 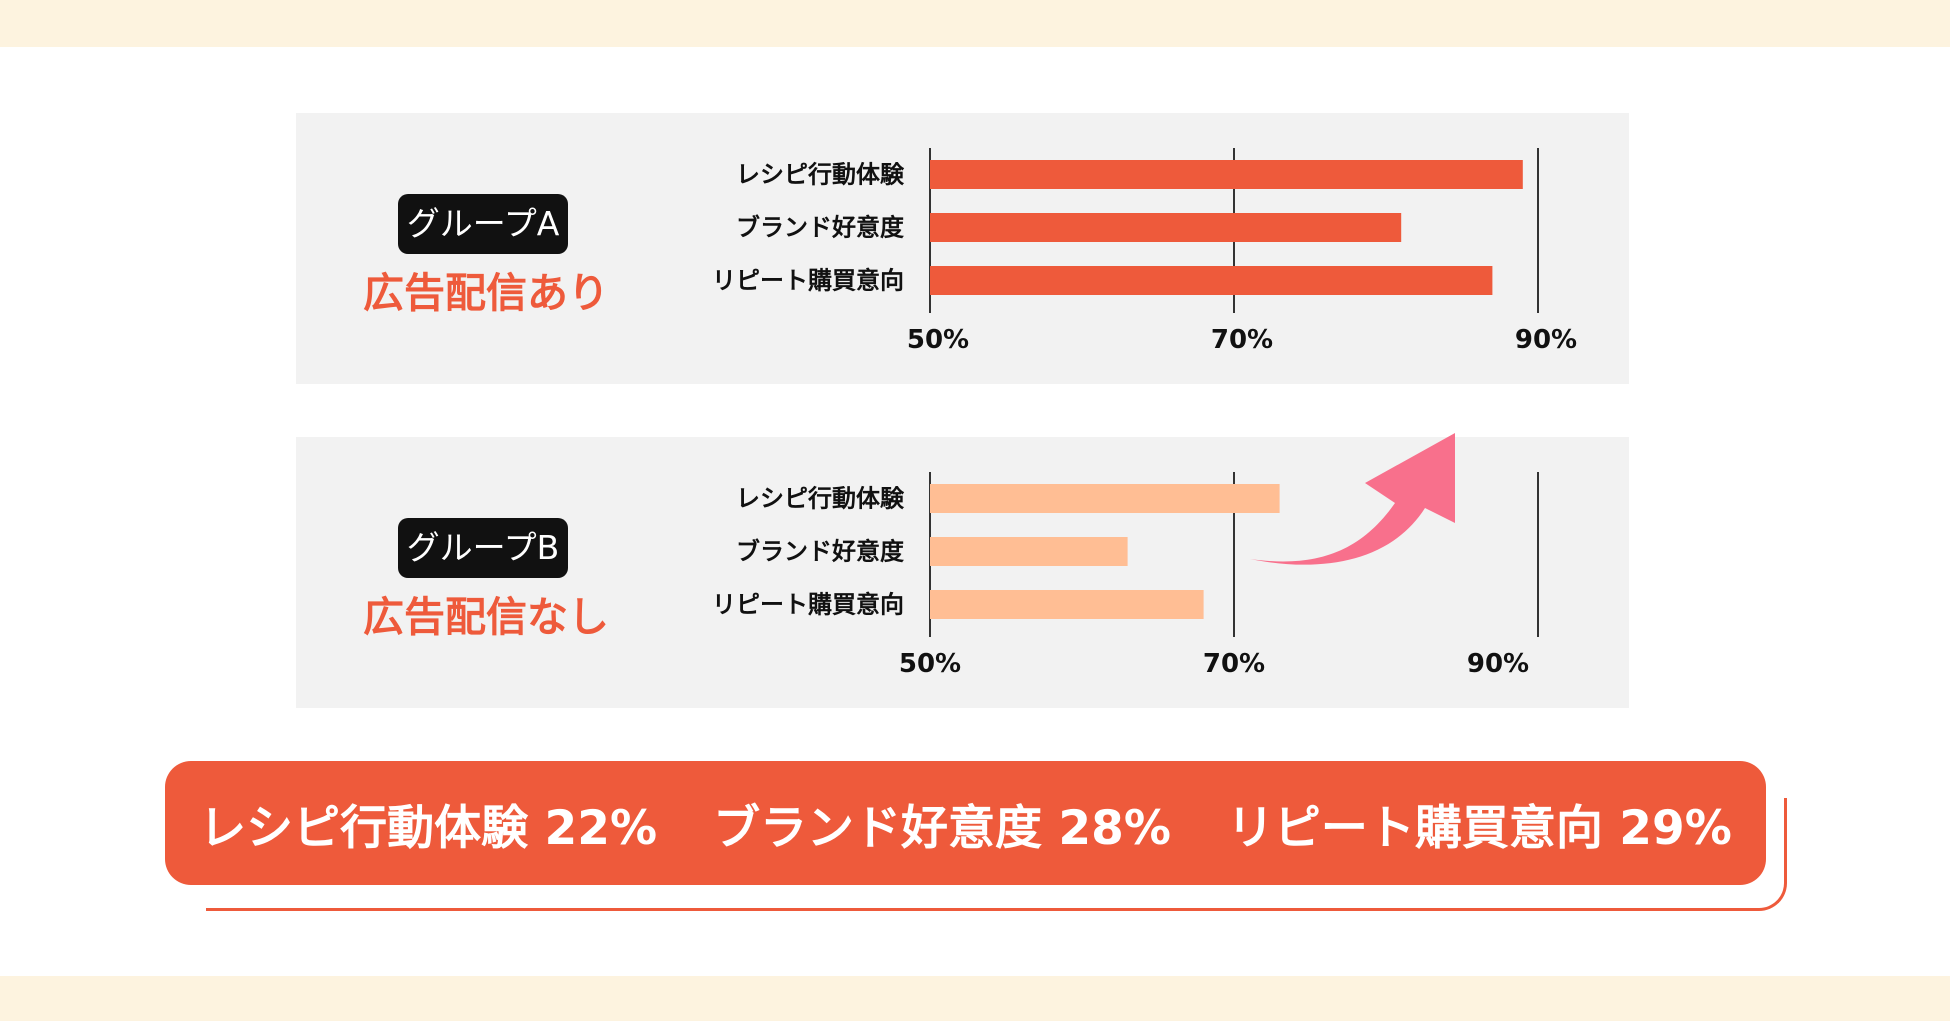 I want to click on uplift-arrow-icon, so click(x=1352, y=499).